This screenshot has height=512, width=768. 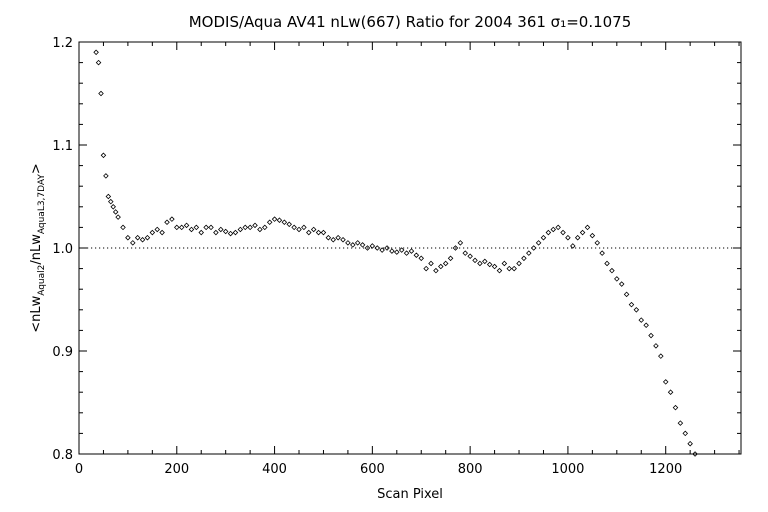 I want to click on y-tick-label: 1.0, so click(x=62, y=249).